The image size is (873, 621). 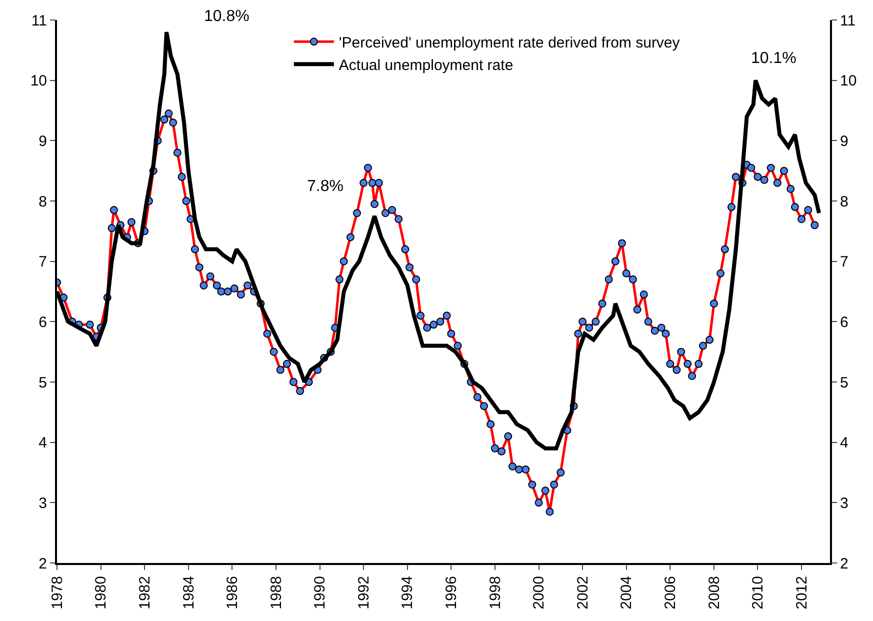 I want to click on x-tick-label: 2008, so click(x=714, y=593).